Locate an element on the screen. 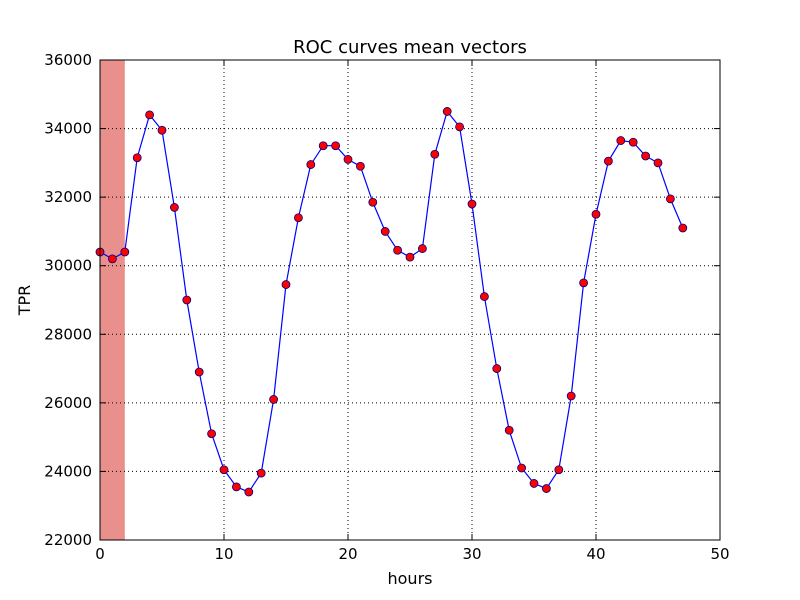 The width and height of the screenshot is (800, 600). y-tick-label: 32000 is located at coordinates (68, 197).